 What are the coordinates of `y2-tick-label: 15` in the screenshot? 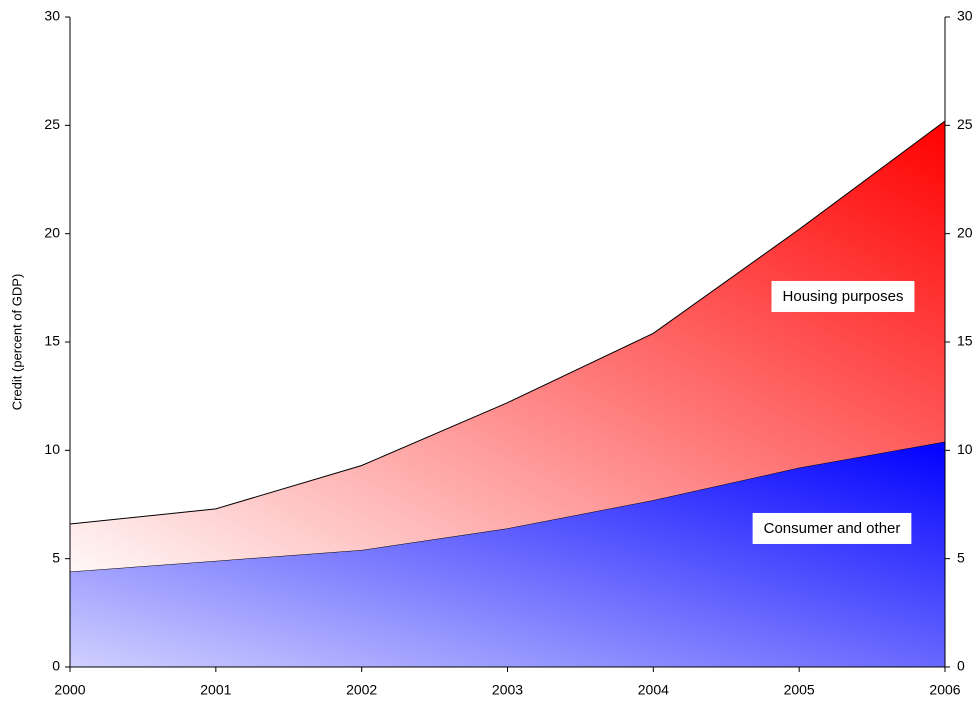 It's located at (965, 341).